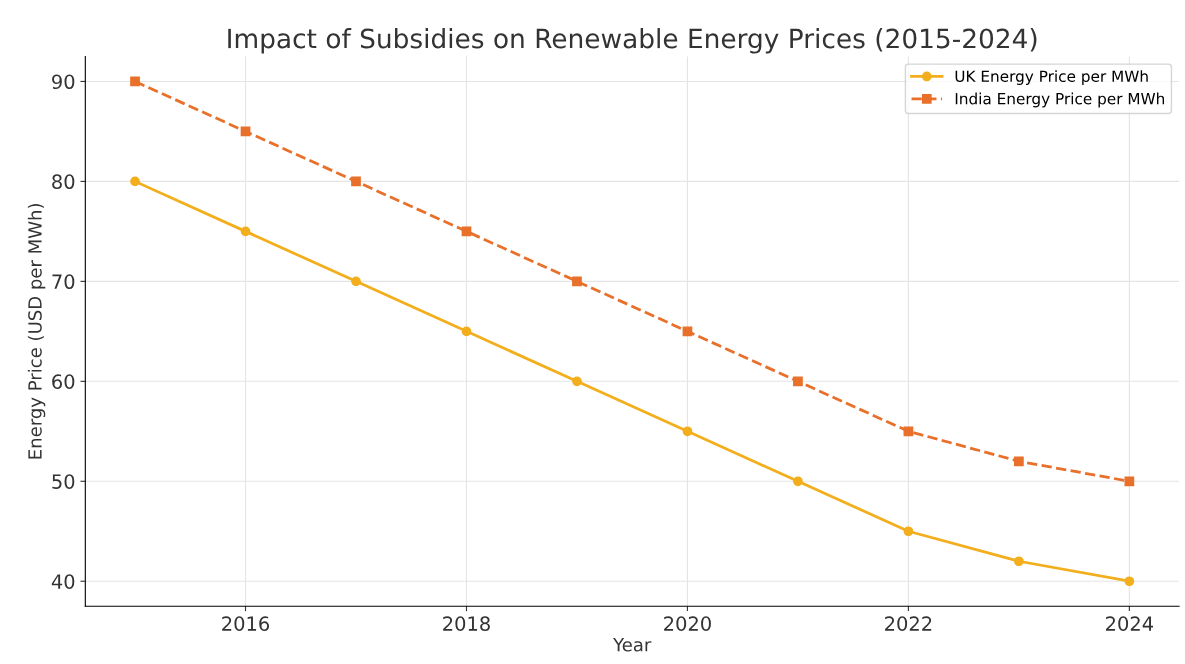  I want to click on legend-label: India Energy Price per MWh, so click(1060, 100).